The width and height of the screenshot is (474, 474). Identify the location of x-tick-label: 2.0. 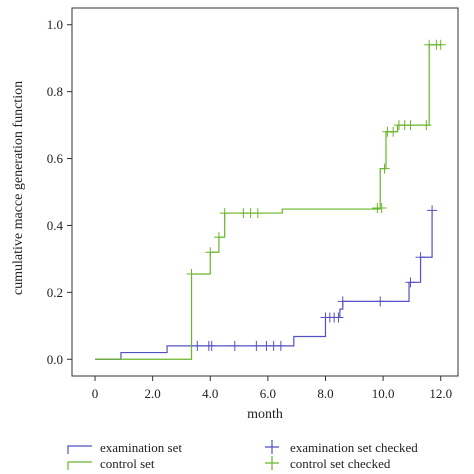
(153, 393).